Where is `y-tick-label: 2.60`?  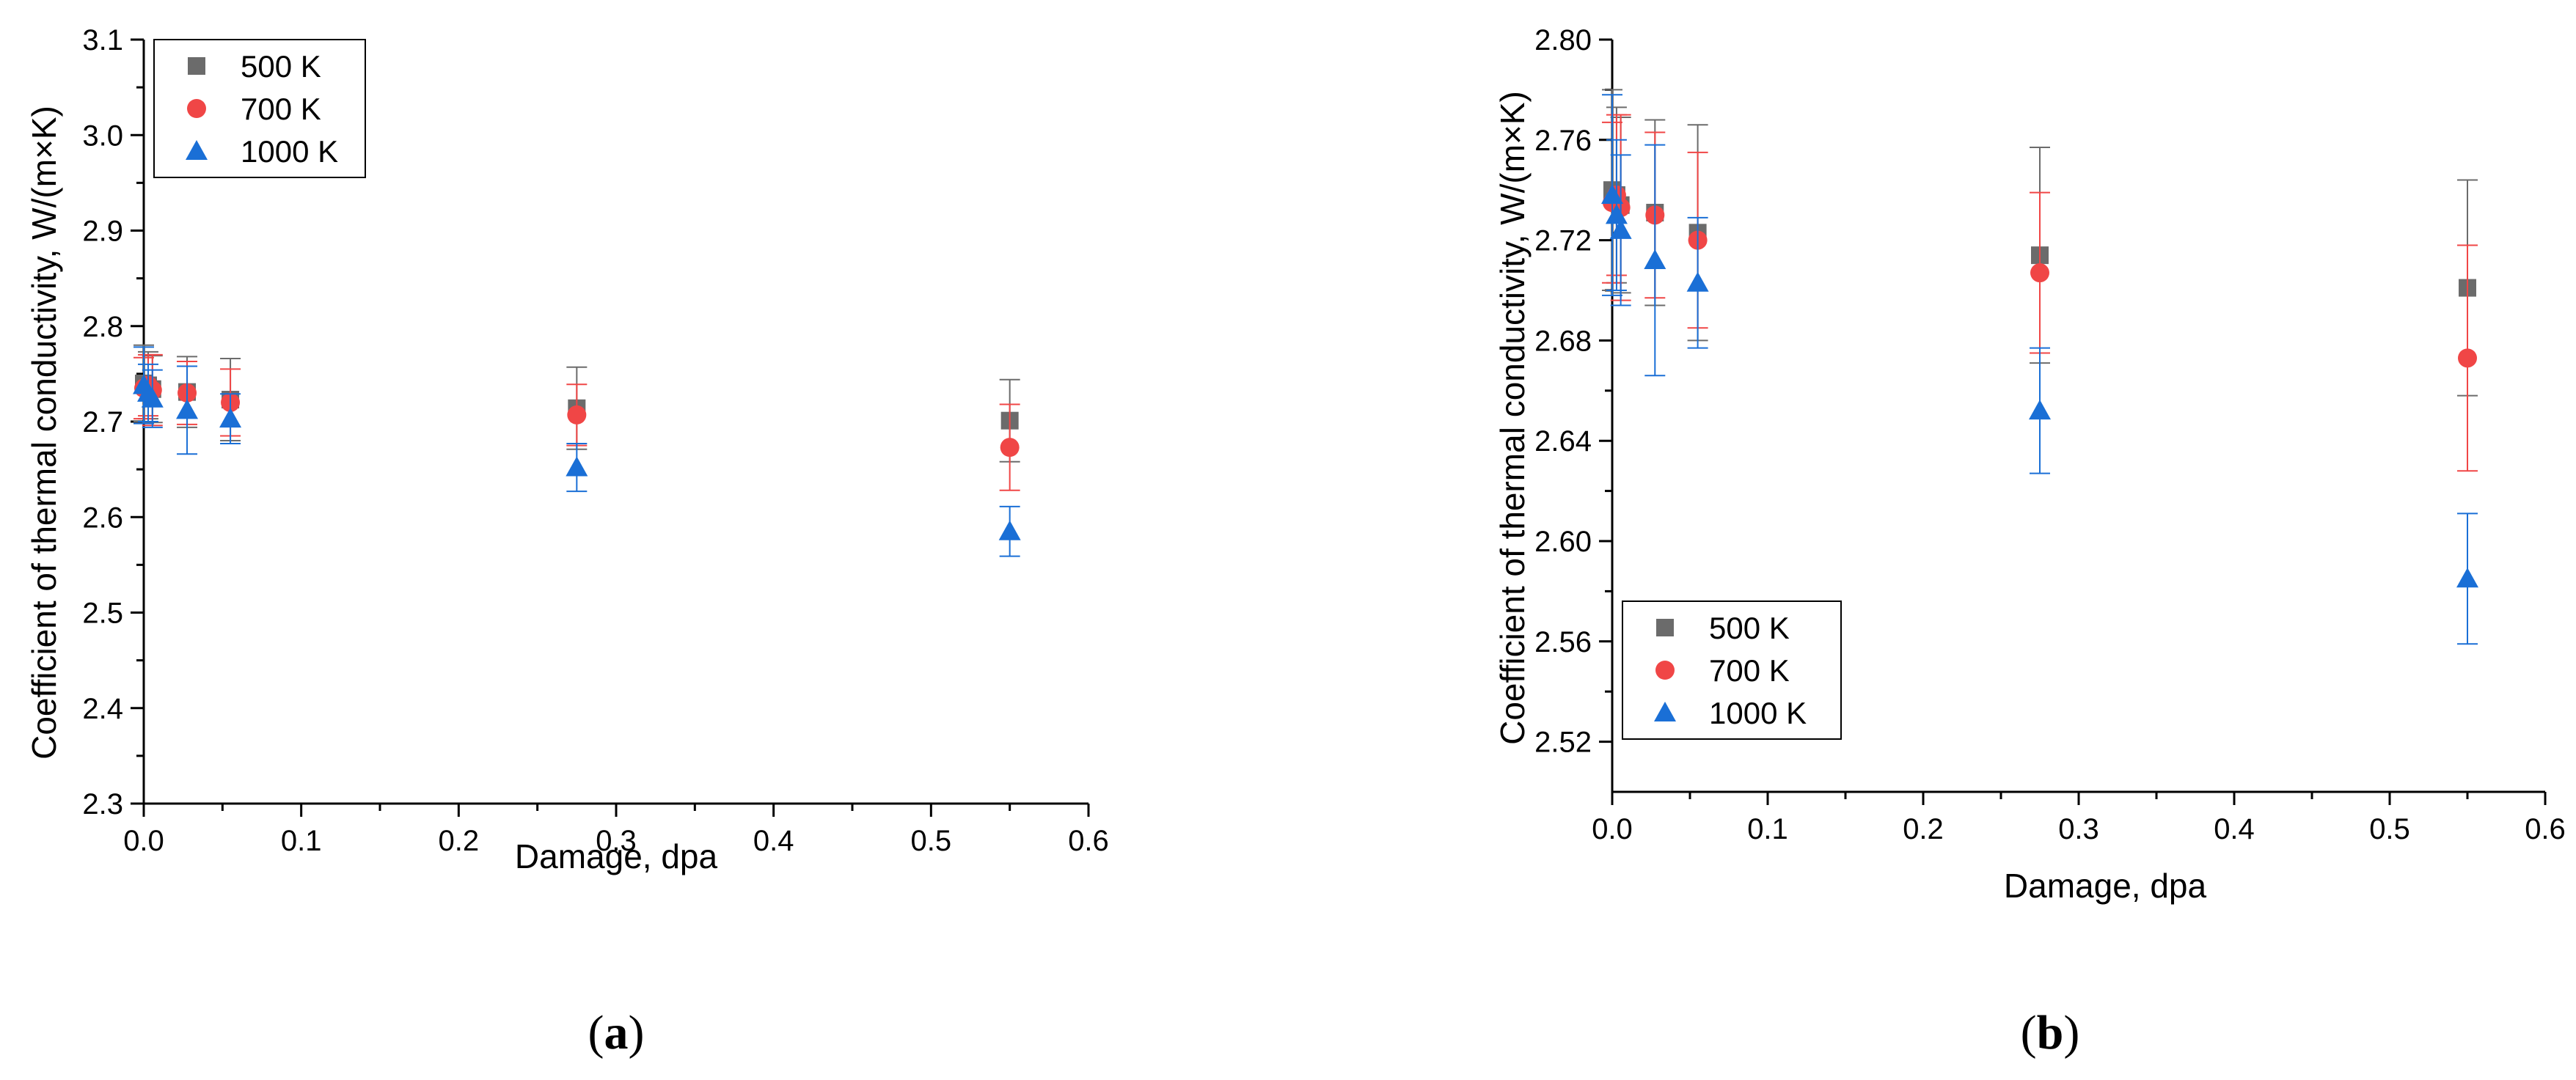 y-tick-label: 2.60 is located at coordinates (1563, 542).